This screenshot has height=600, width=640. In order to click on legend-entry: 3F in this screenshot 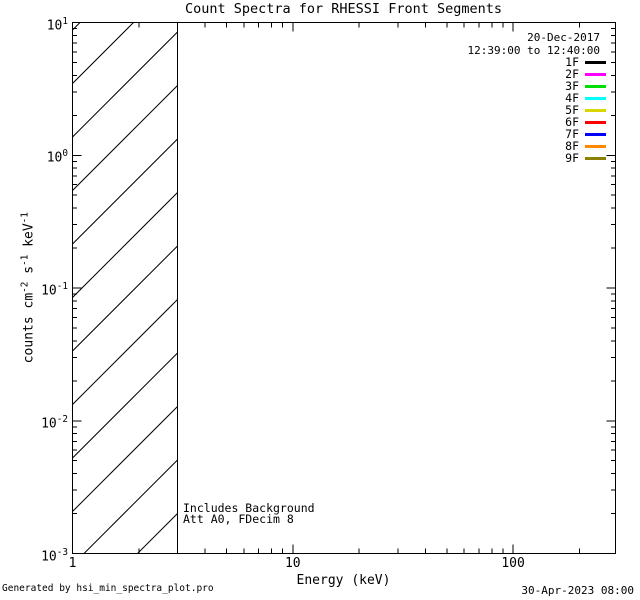, I will do `click(577, 86)`.